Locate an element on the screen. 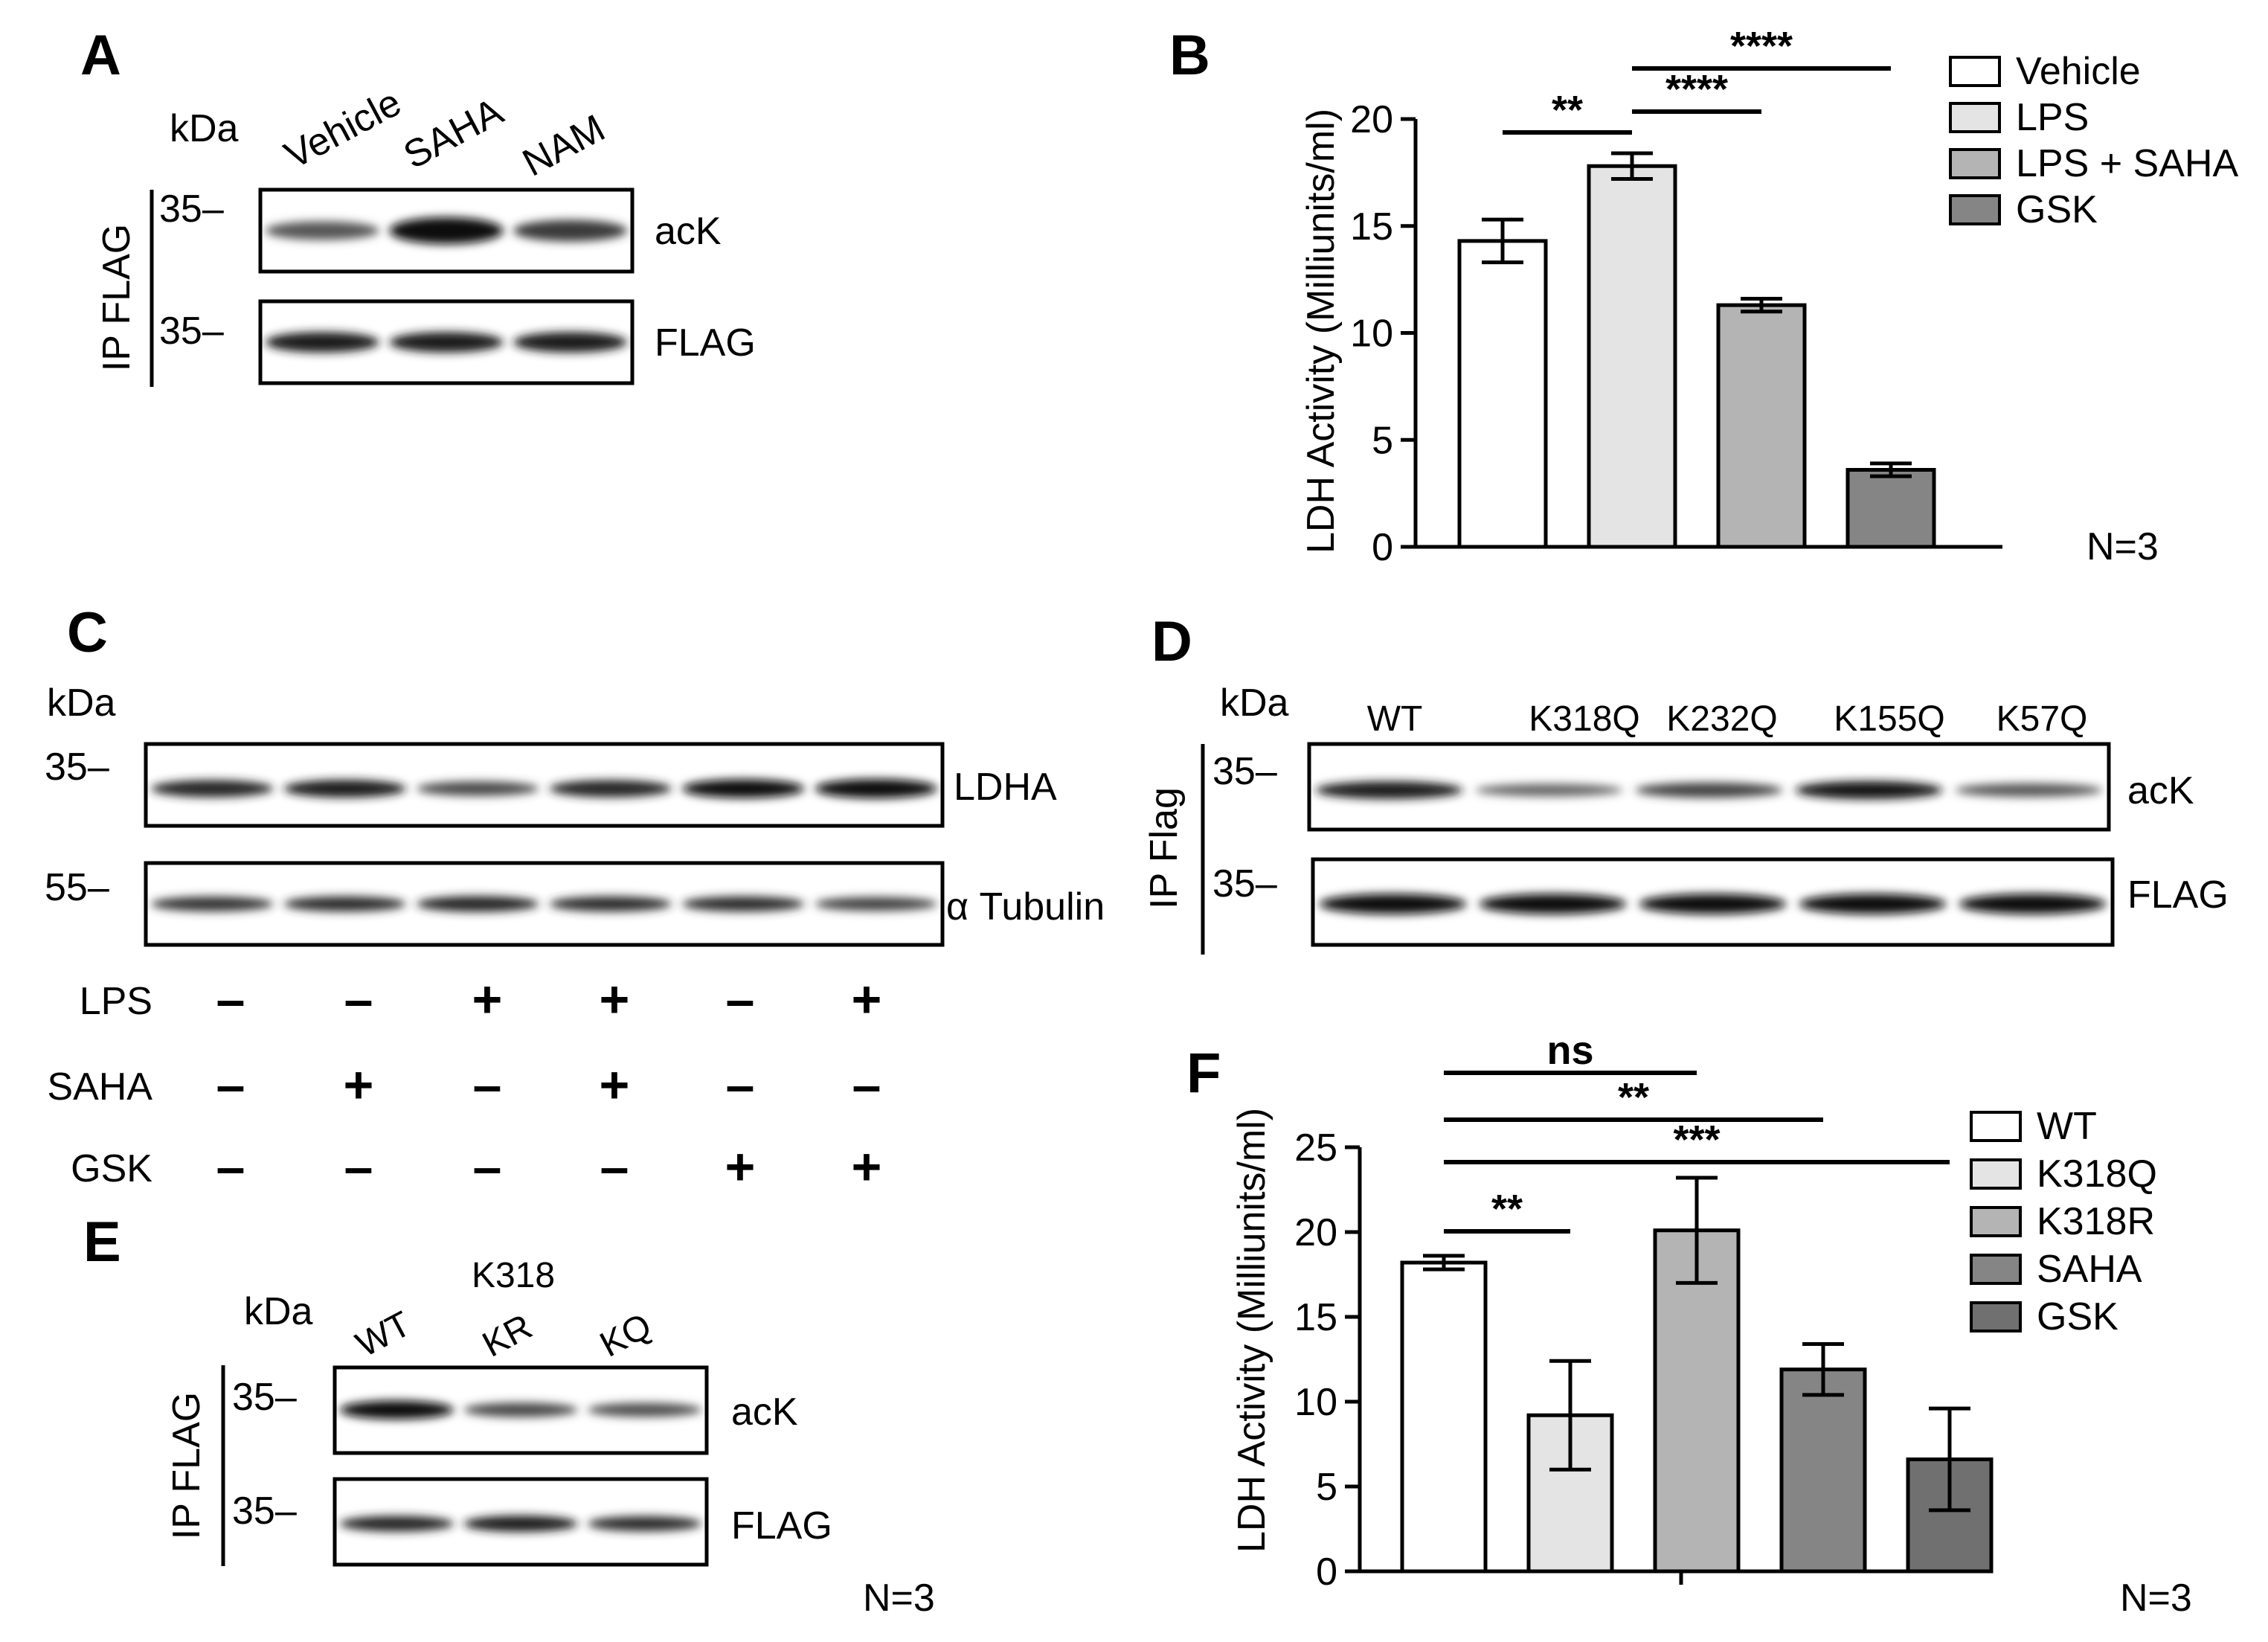 Image resolution: width=2268 pixels, height=1642 pixels. legend-label: LPS + SAHA is located at coordinates (2127, 163).